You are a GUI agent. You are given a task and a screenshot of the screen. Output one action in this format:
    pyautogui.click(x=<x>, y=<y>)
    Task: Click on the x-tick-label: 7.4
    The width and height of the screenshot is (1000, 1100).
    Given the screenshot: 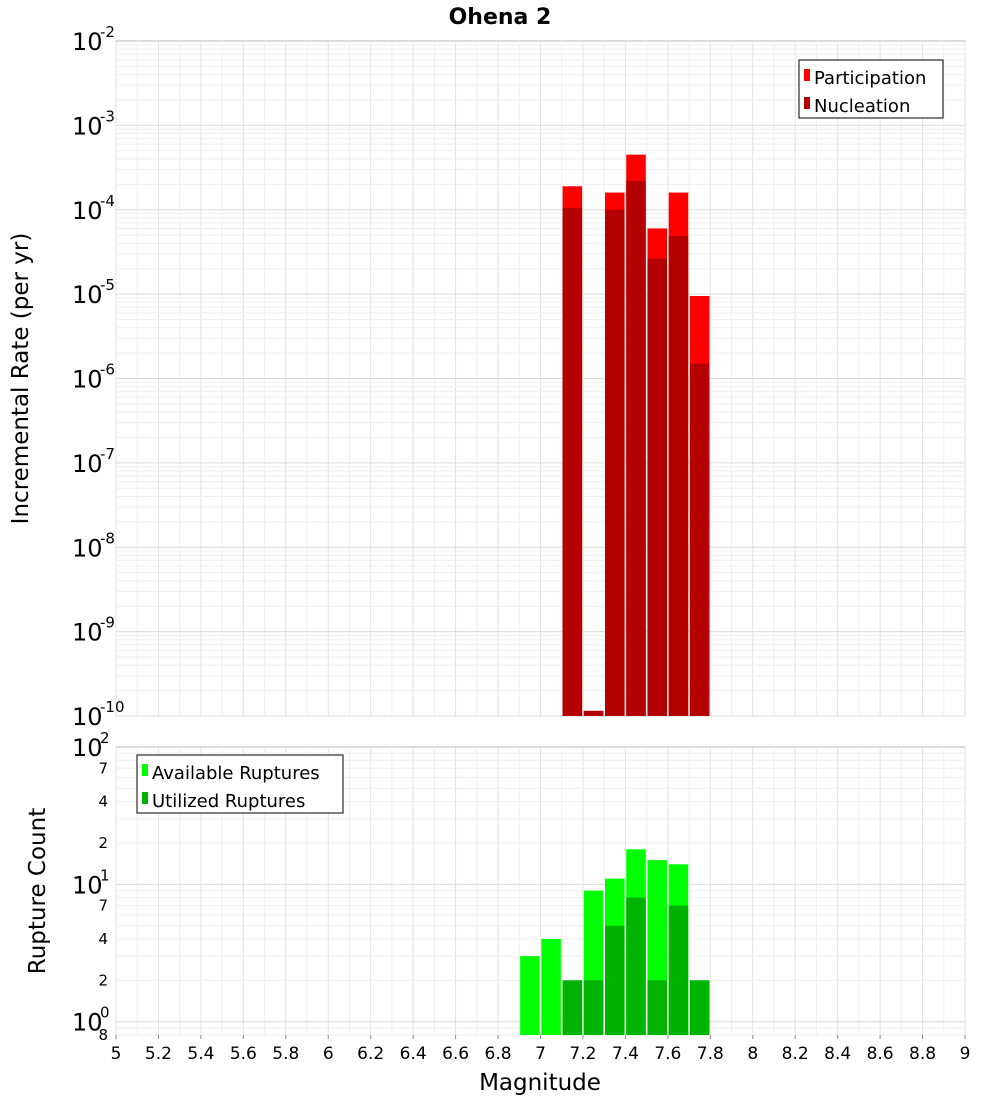 What is the action you would take?
    pyautogui.click(x=625, y=1054)
    